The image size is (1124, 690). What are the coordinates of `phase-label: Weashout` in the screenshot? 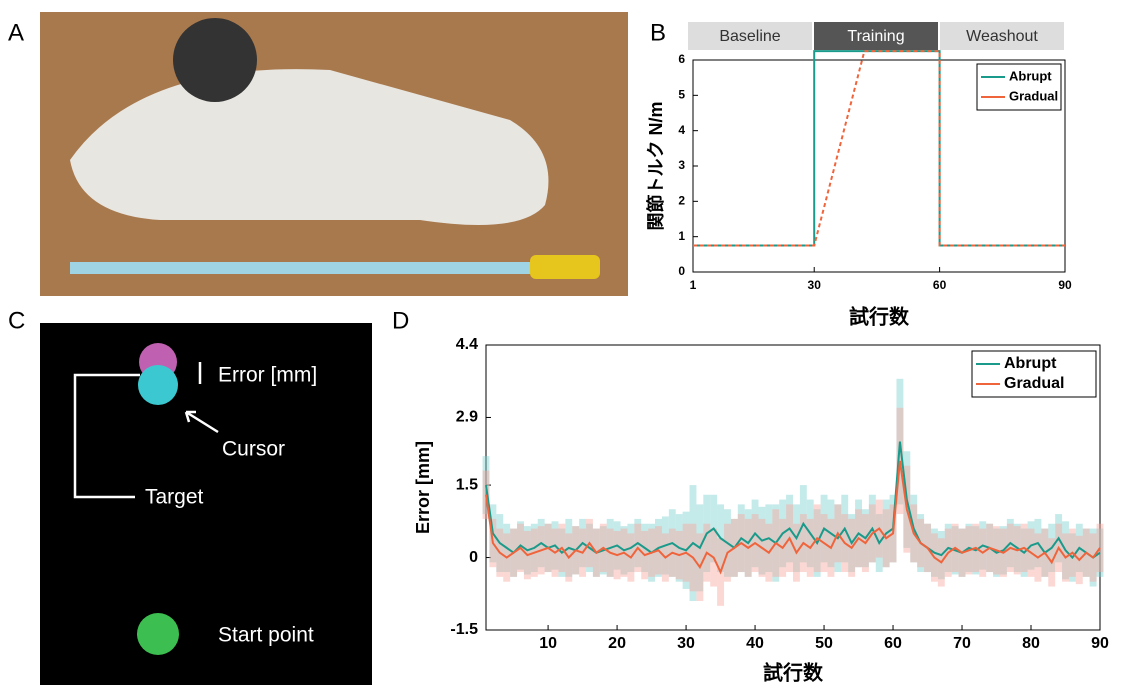 It's located at (1002, 36).